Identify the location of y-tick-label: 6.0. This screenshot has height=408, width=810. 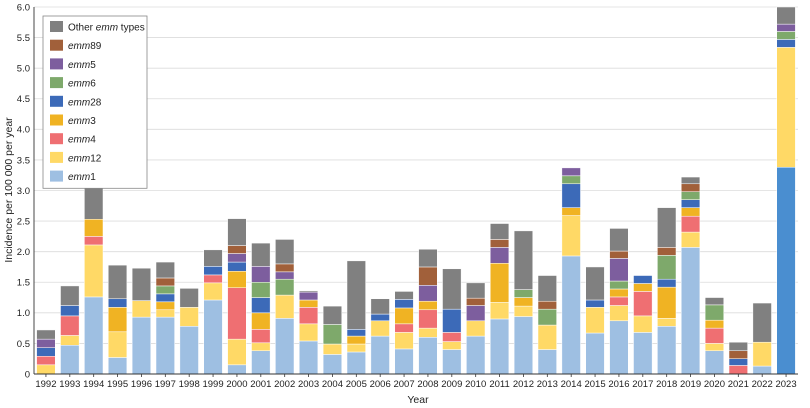
(23, 7).